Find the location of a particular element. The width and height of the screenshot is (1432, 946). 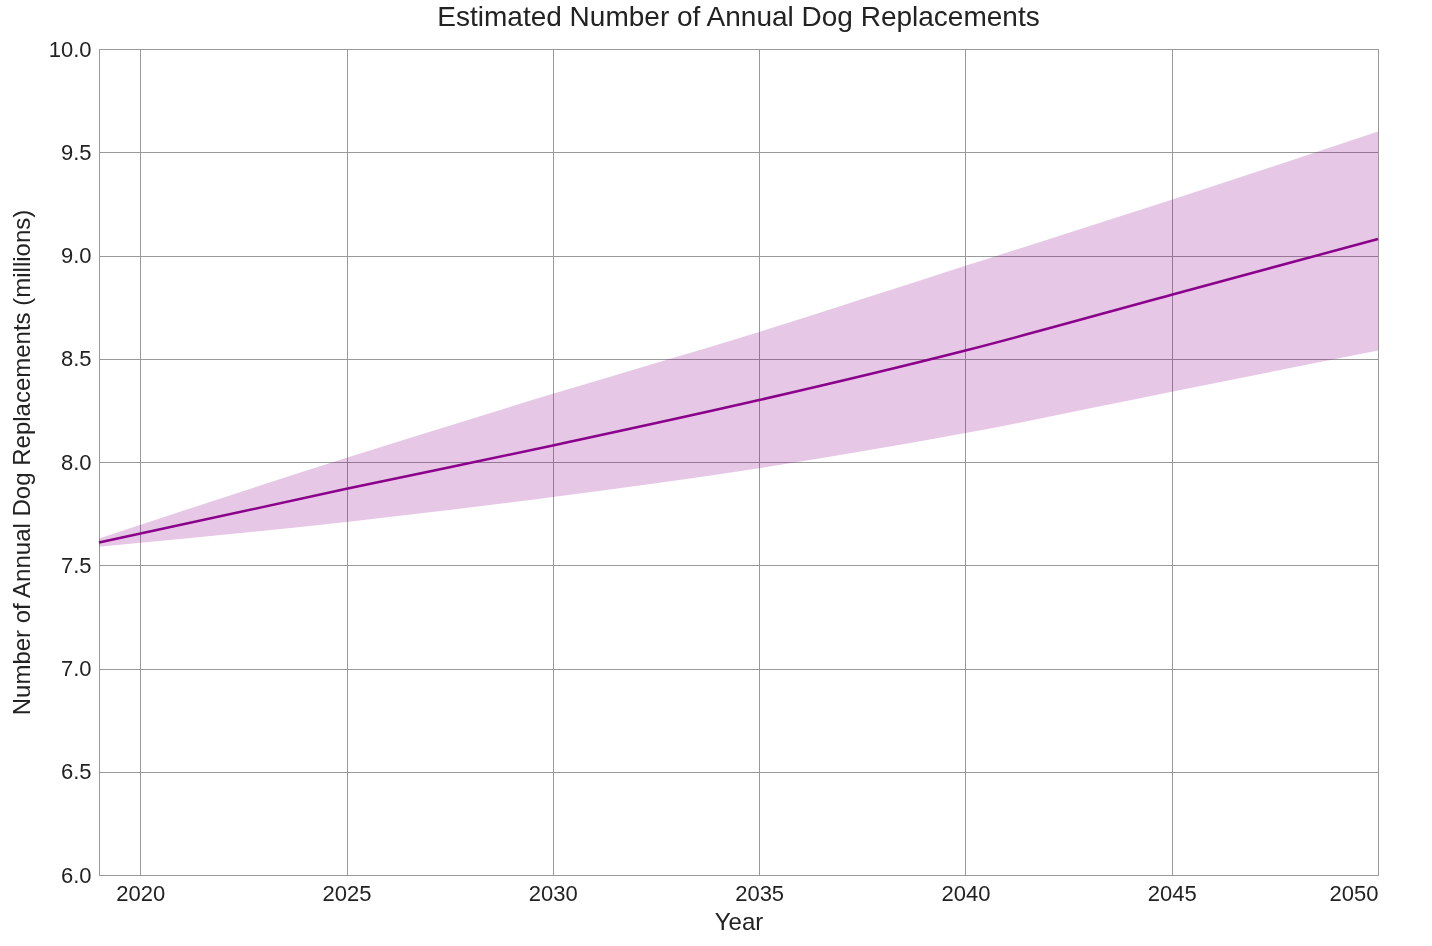

y-tick-label: 6.0 is located at coordinates (76, 875).